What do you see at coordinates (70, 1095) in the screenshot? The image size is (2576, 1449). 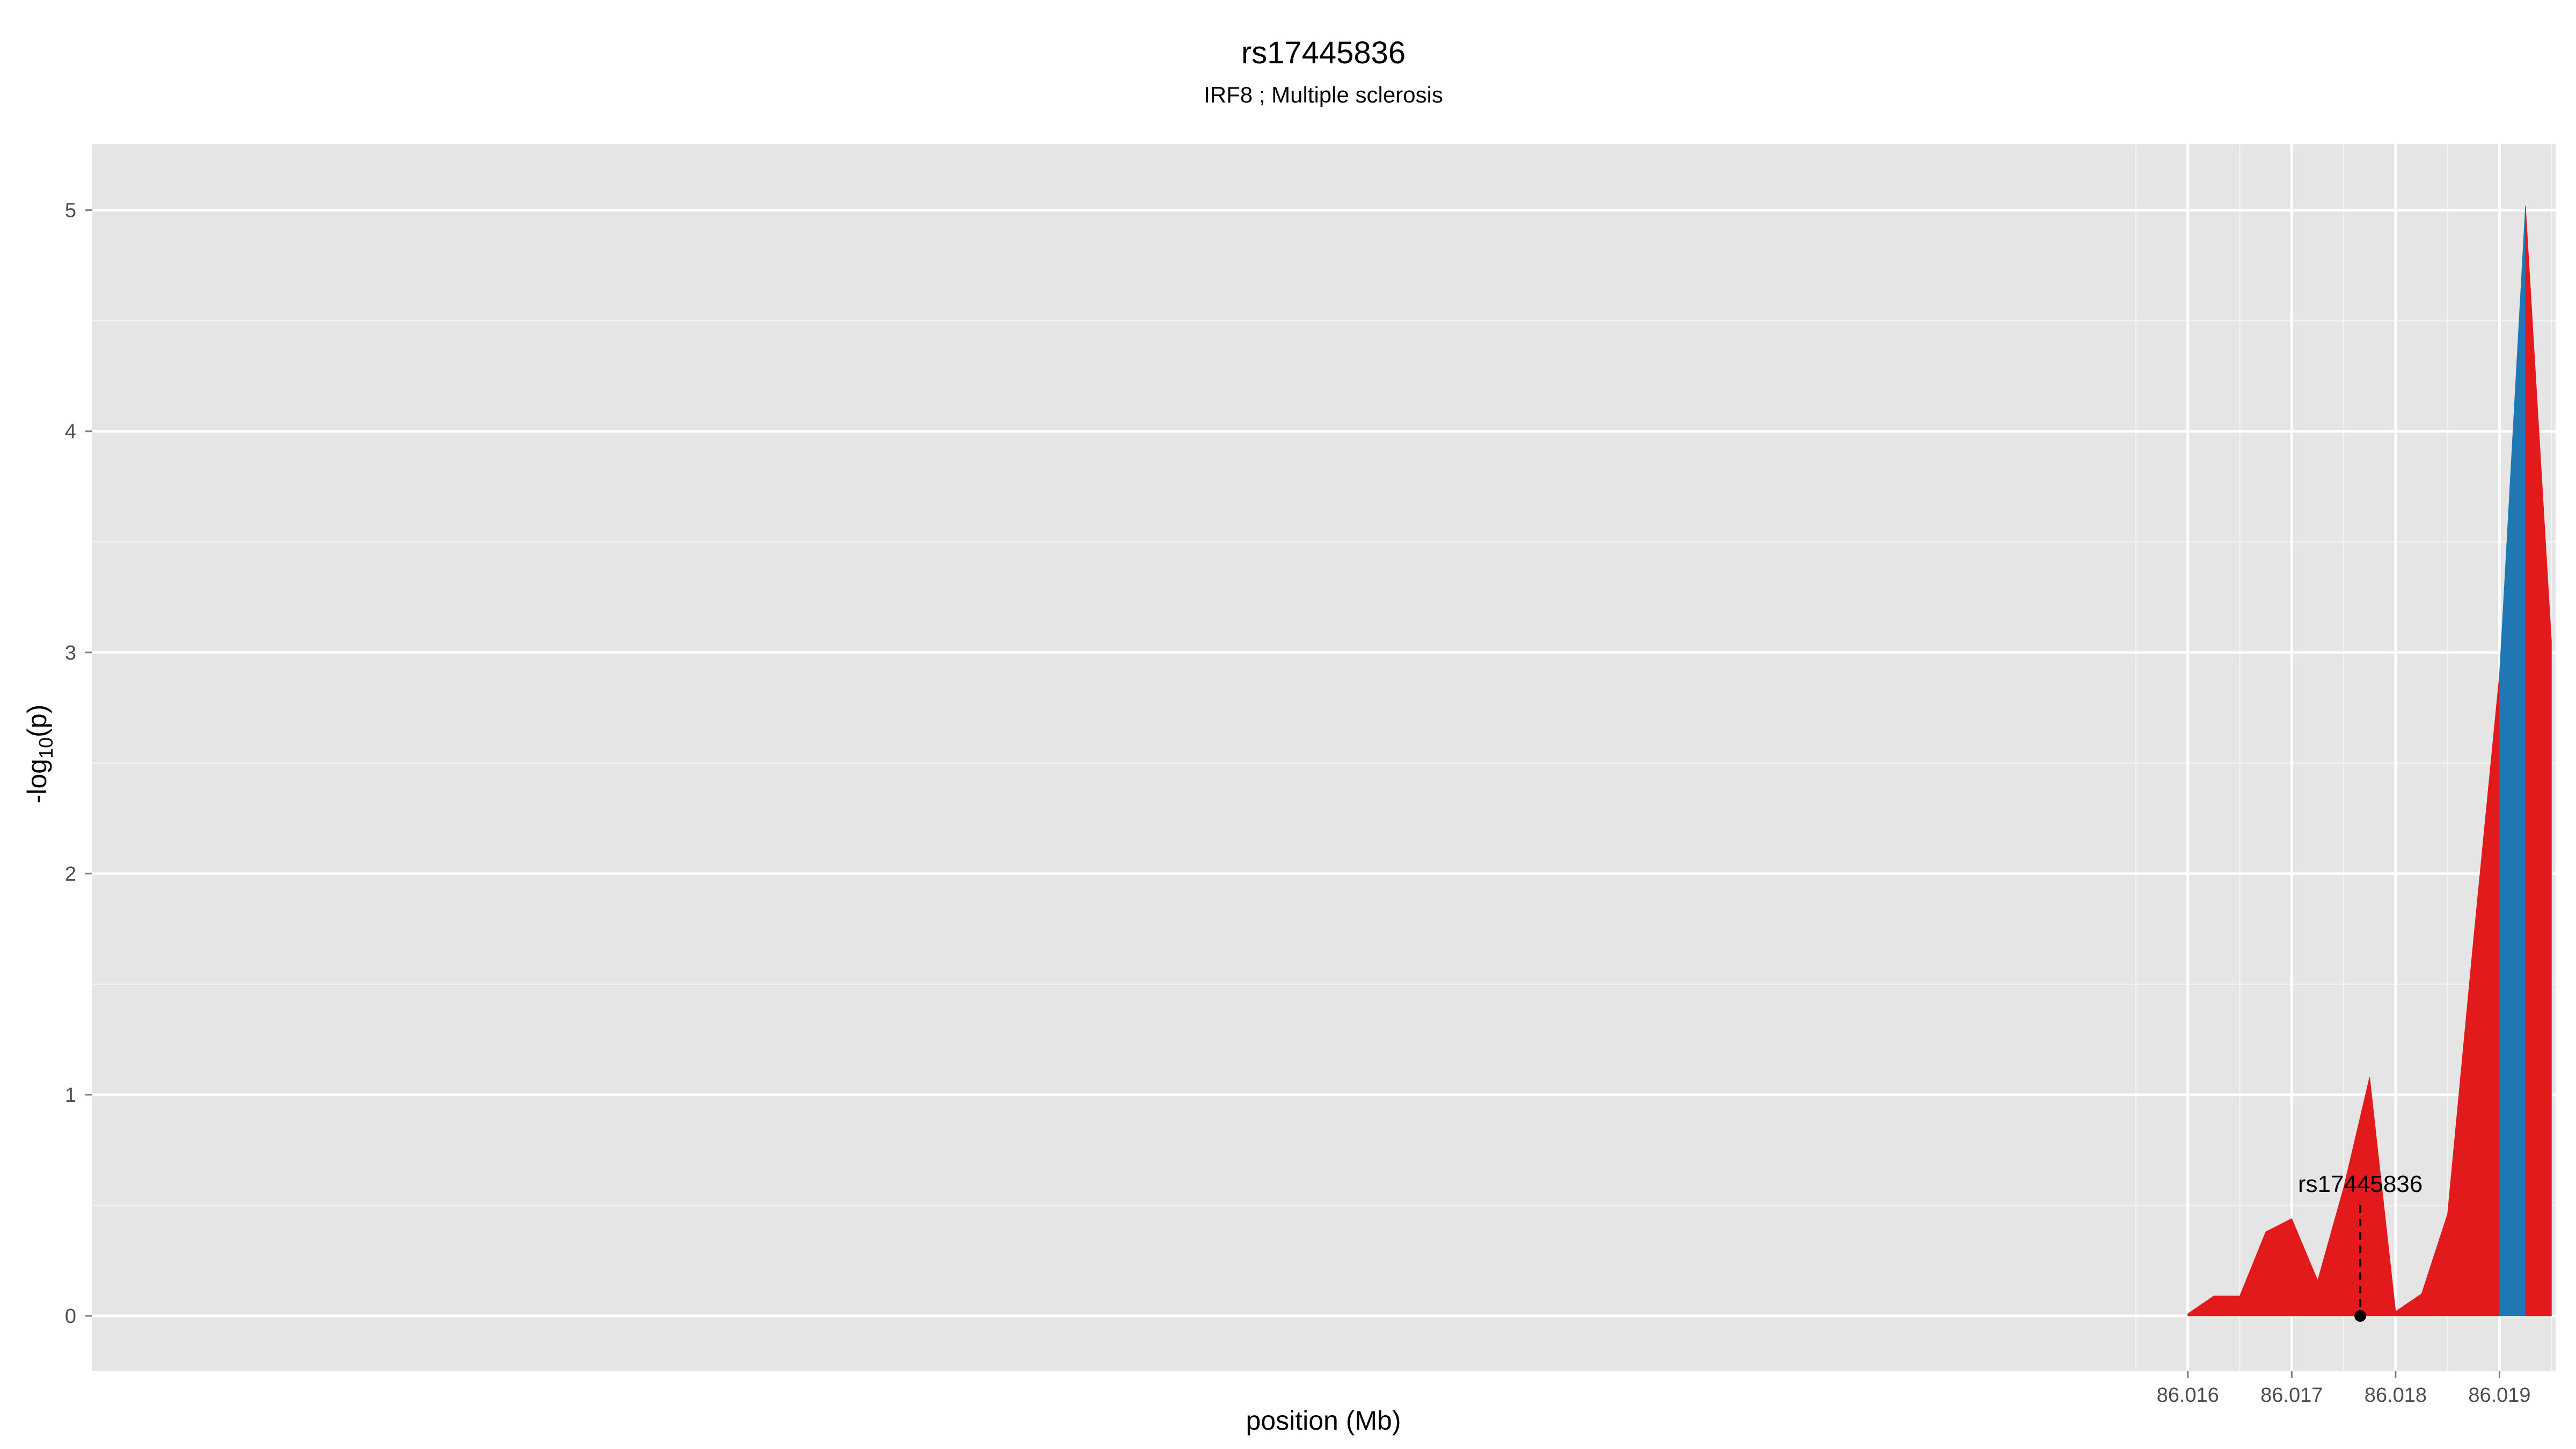 I see `y-tick-label: 1` at bounding box center [70, 1095].